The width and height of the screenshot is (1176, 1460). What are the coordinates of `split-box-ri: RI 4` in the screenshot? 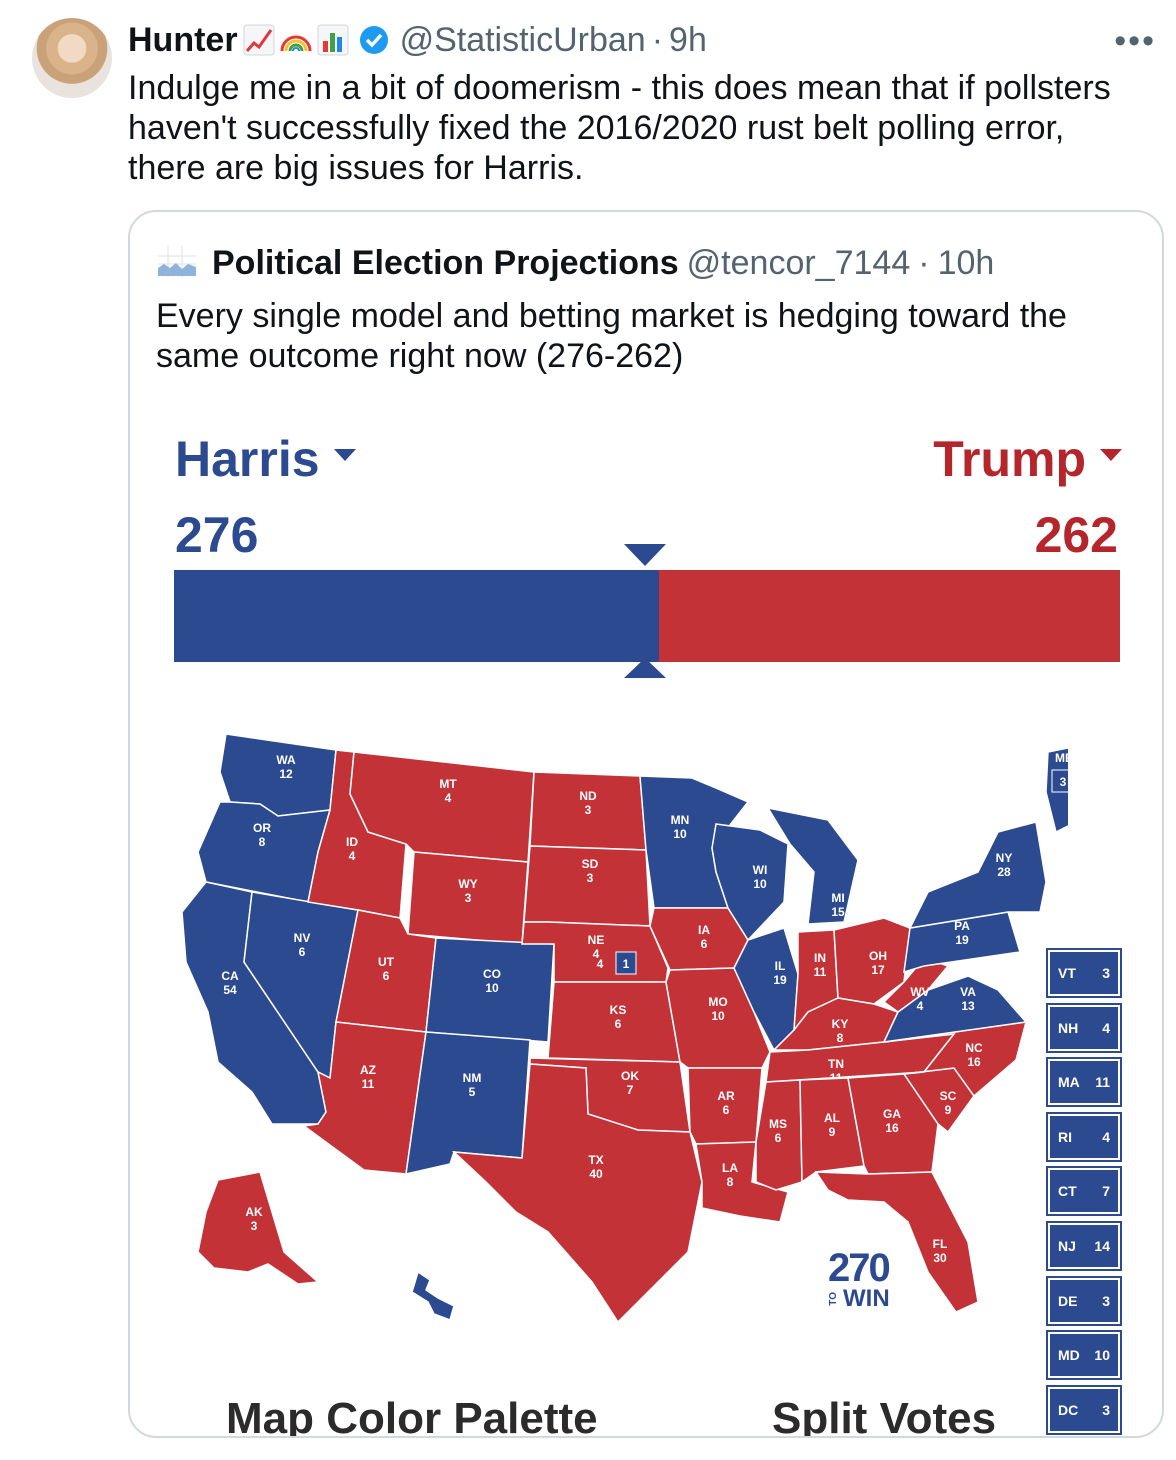 It's located at (1084, 1136).